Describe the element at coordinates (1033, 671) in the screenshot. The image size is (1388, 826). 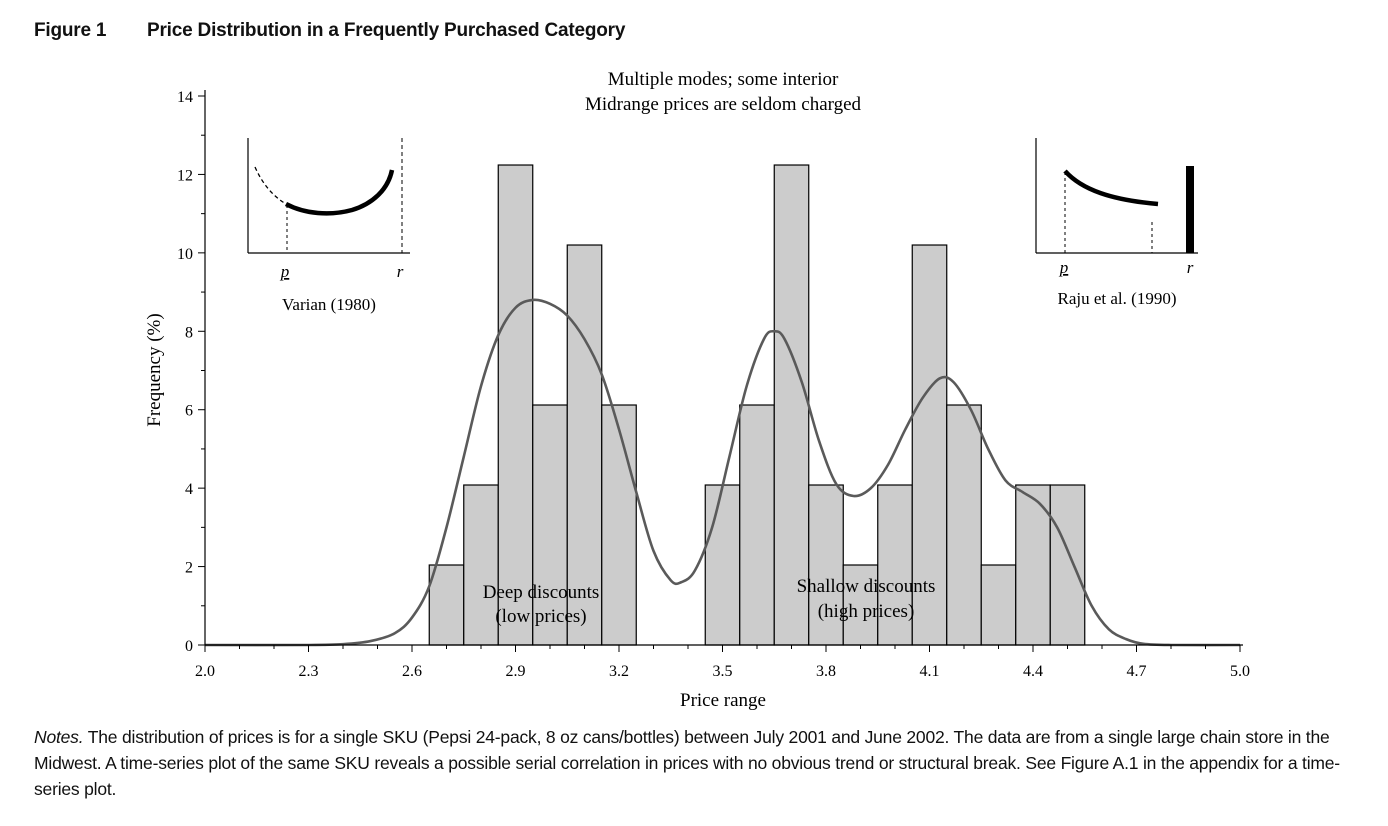
I see `x-tick-label: 4.4` at that location.